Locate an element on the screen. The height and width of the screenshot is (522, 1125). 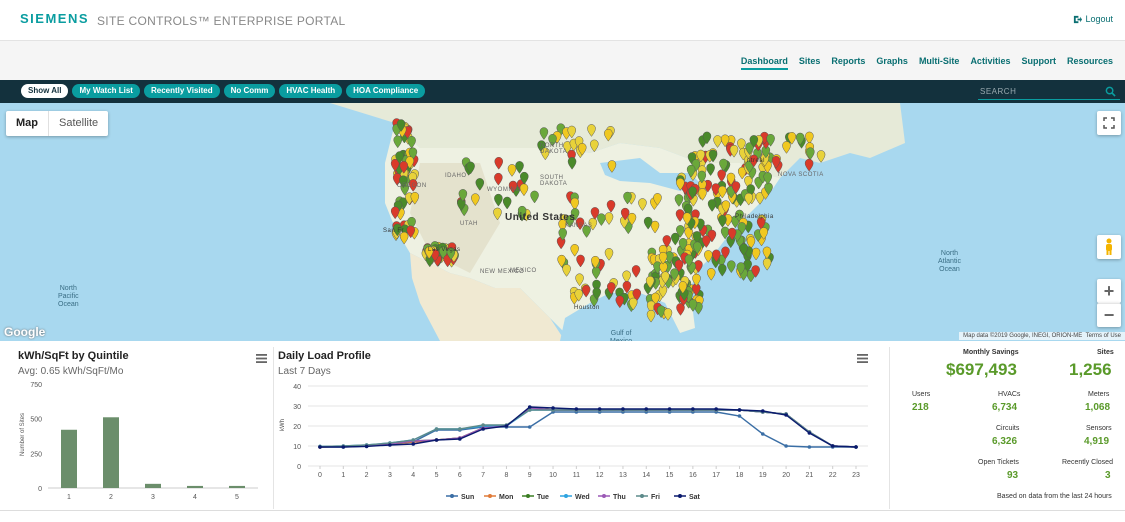
filter-recently-visited: Recently Visited is located at coordinates (181, 91).